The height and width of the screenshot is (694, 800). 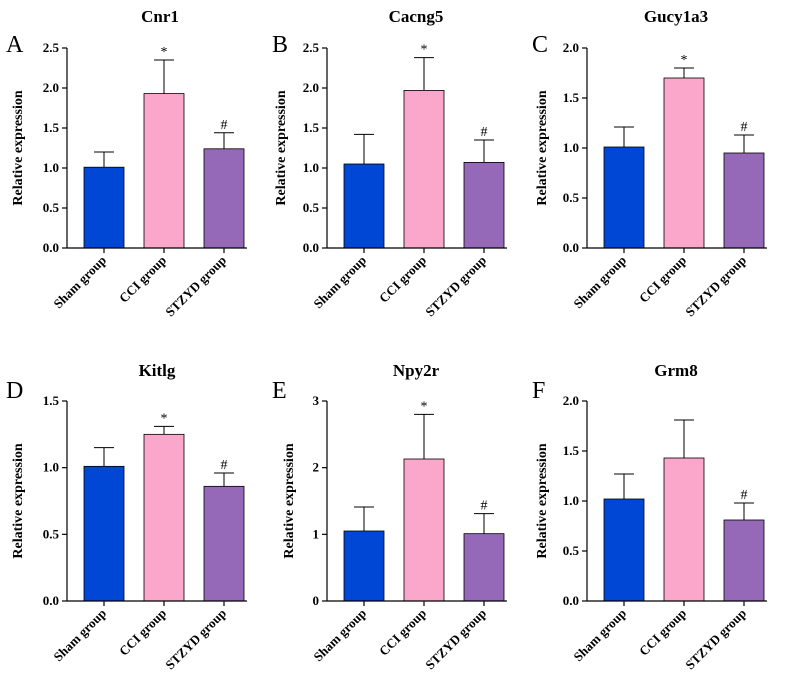 What do you see at coordinates (416, 16) in the screenshot?
I see `chart-title: Cacng5` at bounding box center [416, 16].